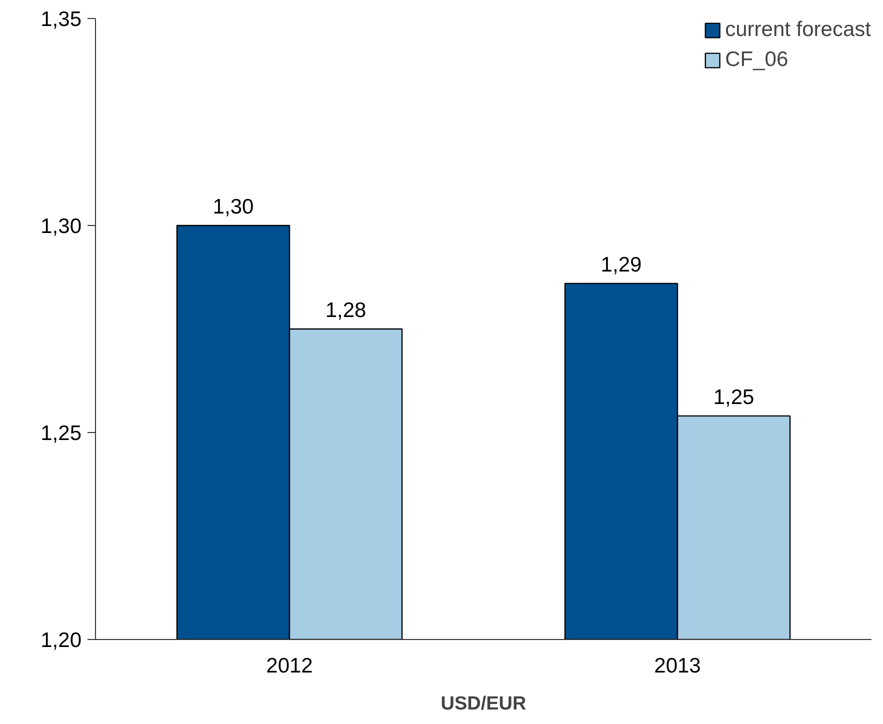  What do you see at coordinates (756, 60) in the screenshot?
I see `legend-label: CF_06` at bounding box center [756, 60].